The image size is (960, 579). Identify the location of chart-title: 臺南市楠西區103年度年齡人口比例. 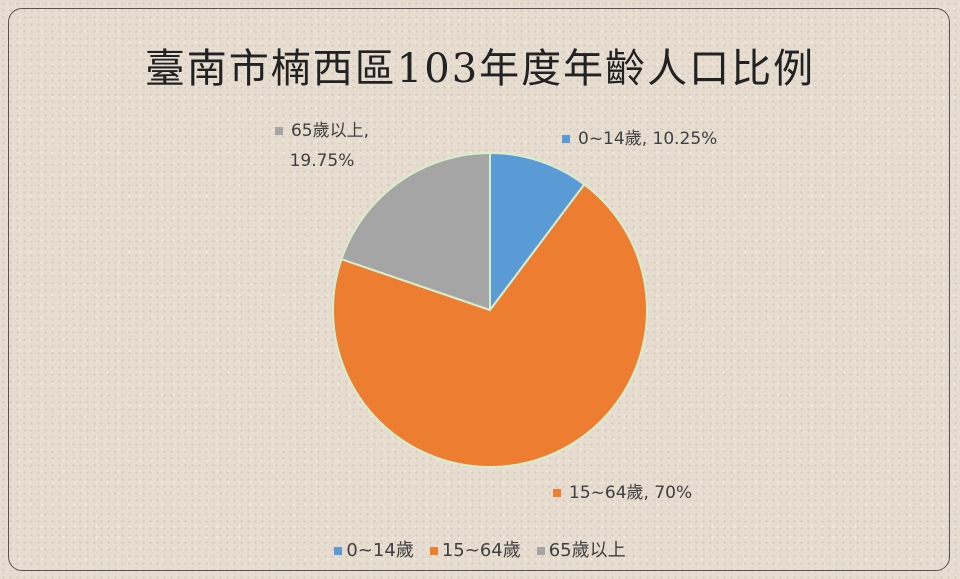
(480, 69).